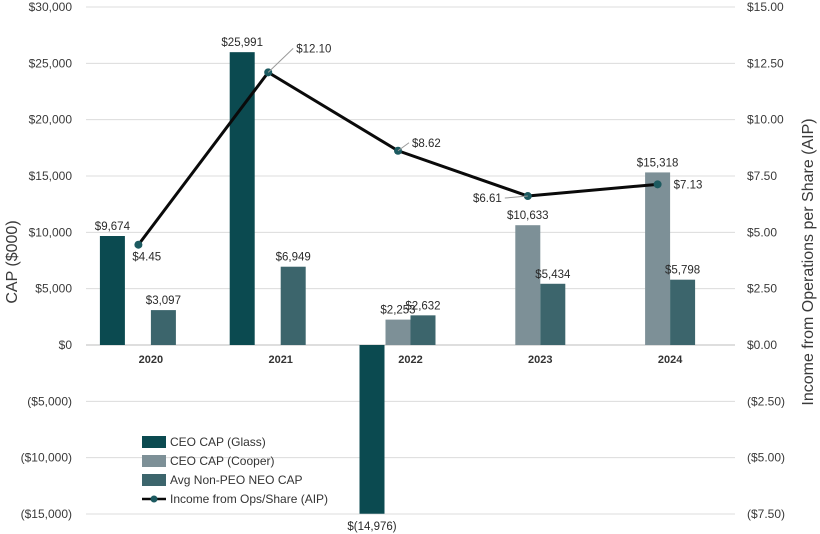  What do you see at coordinates (658, 163) in the screenshot?
I see `bar-data-label: $15,318` at bounding box center [658, 163].